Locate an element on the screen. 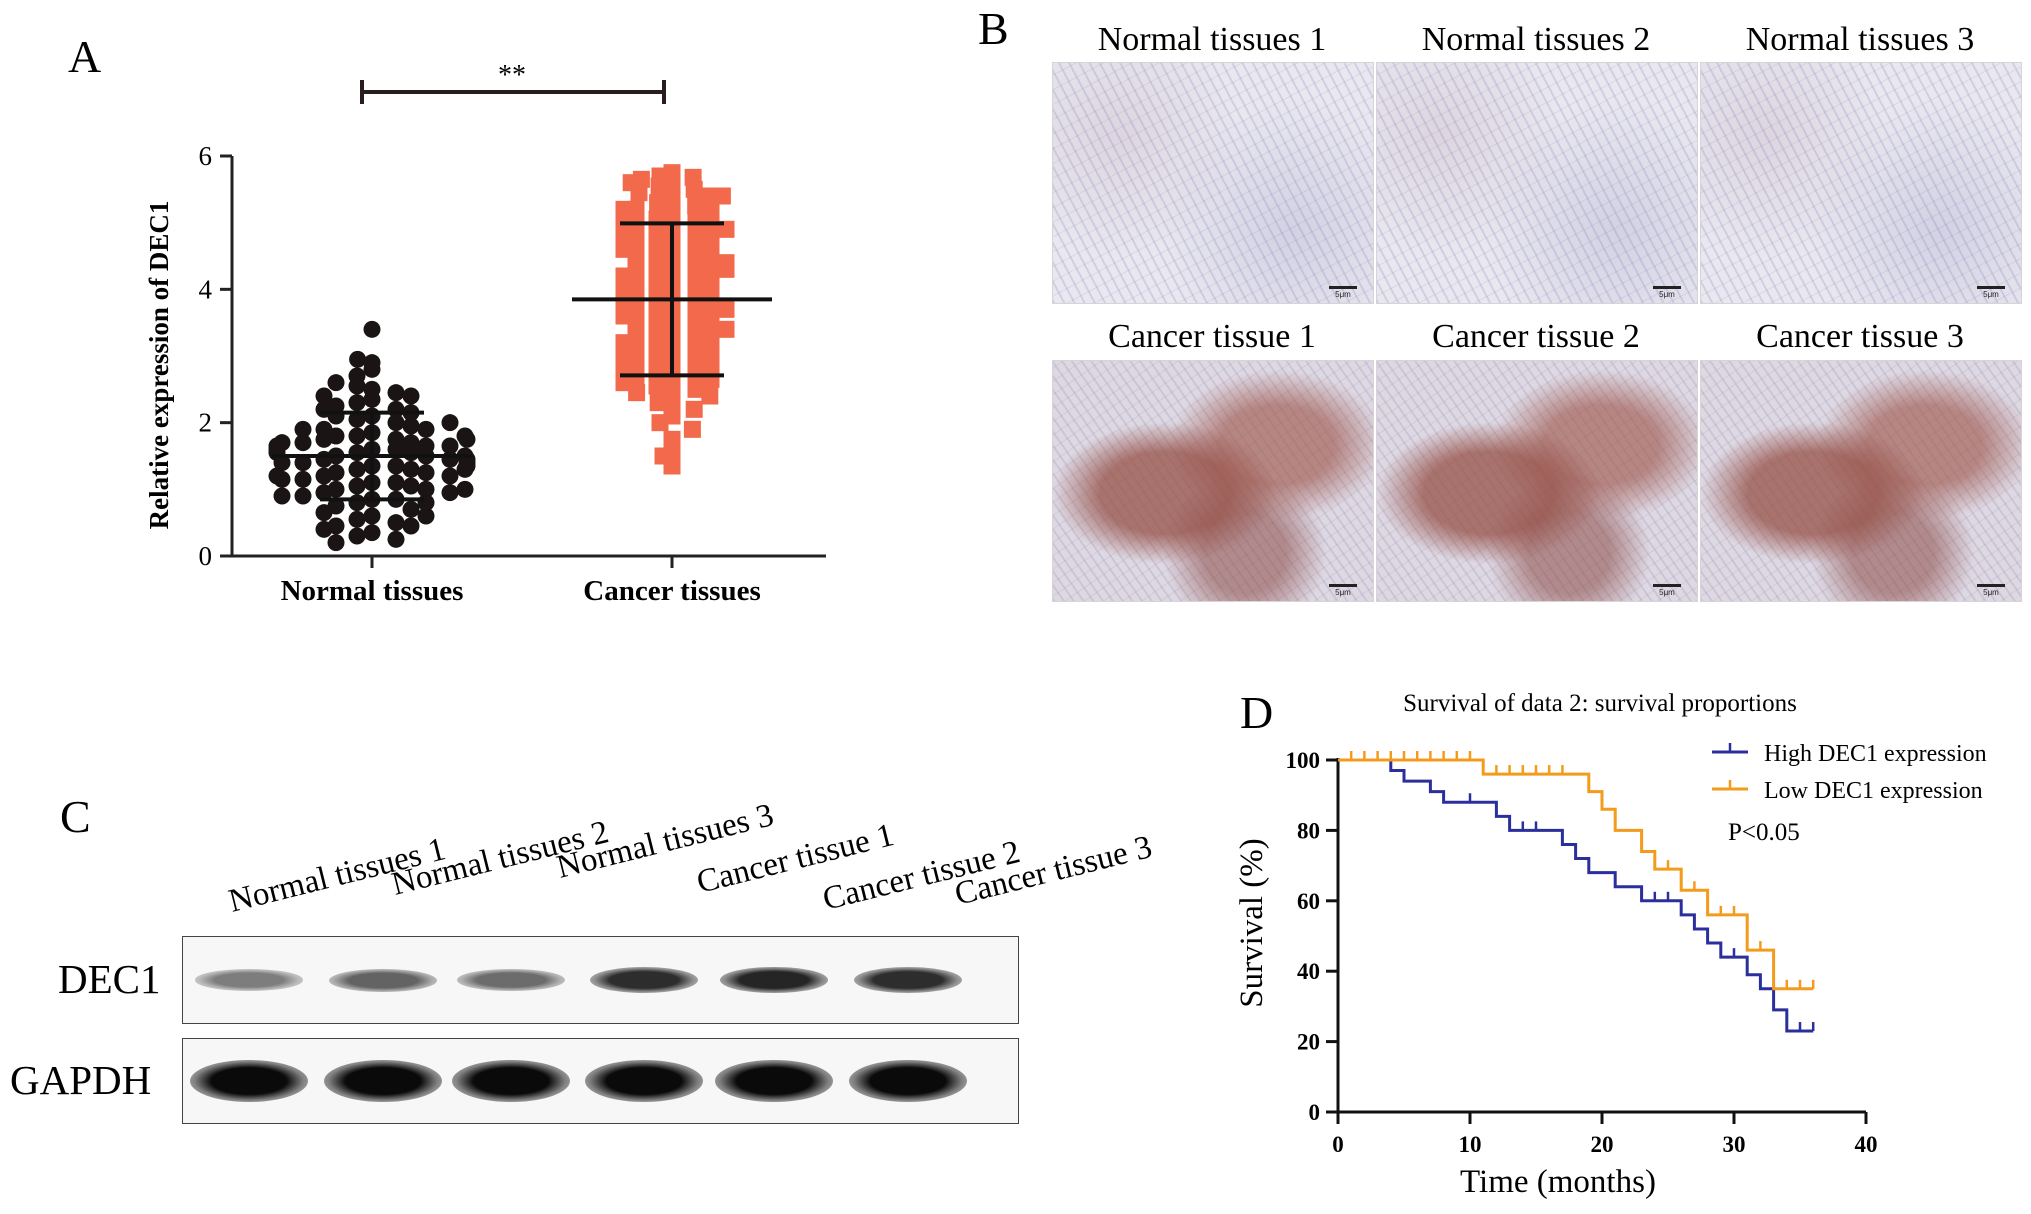 The image size is (2031, 1214). panel-a-letter: A is located at coordinates (84, 56).